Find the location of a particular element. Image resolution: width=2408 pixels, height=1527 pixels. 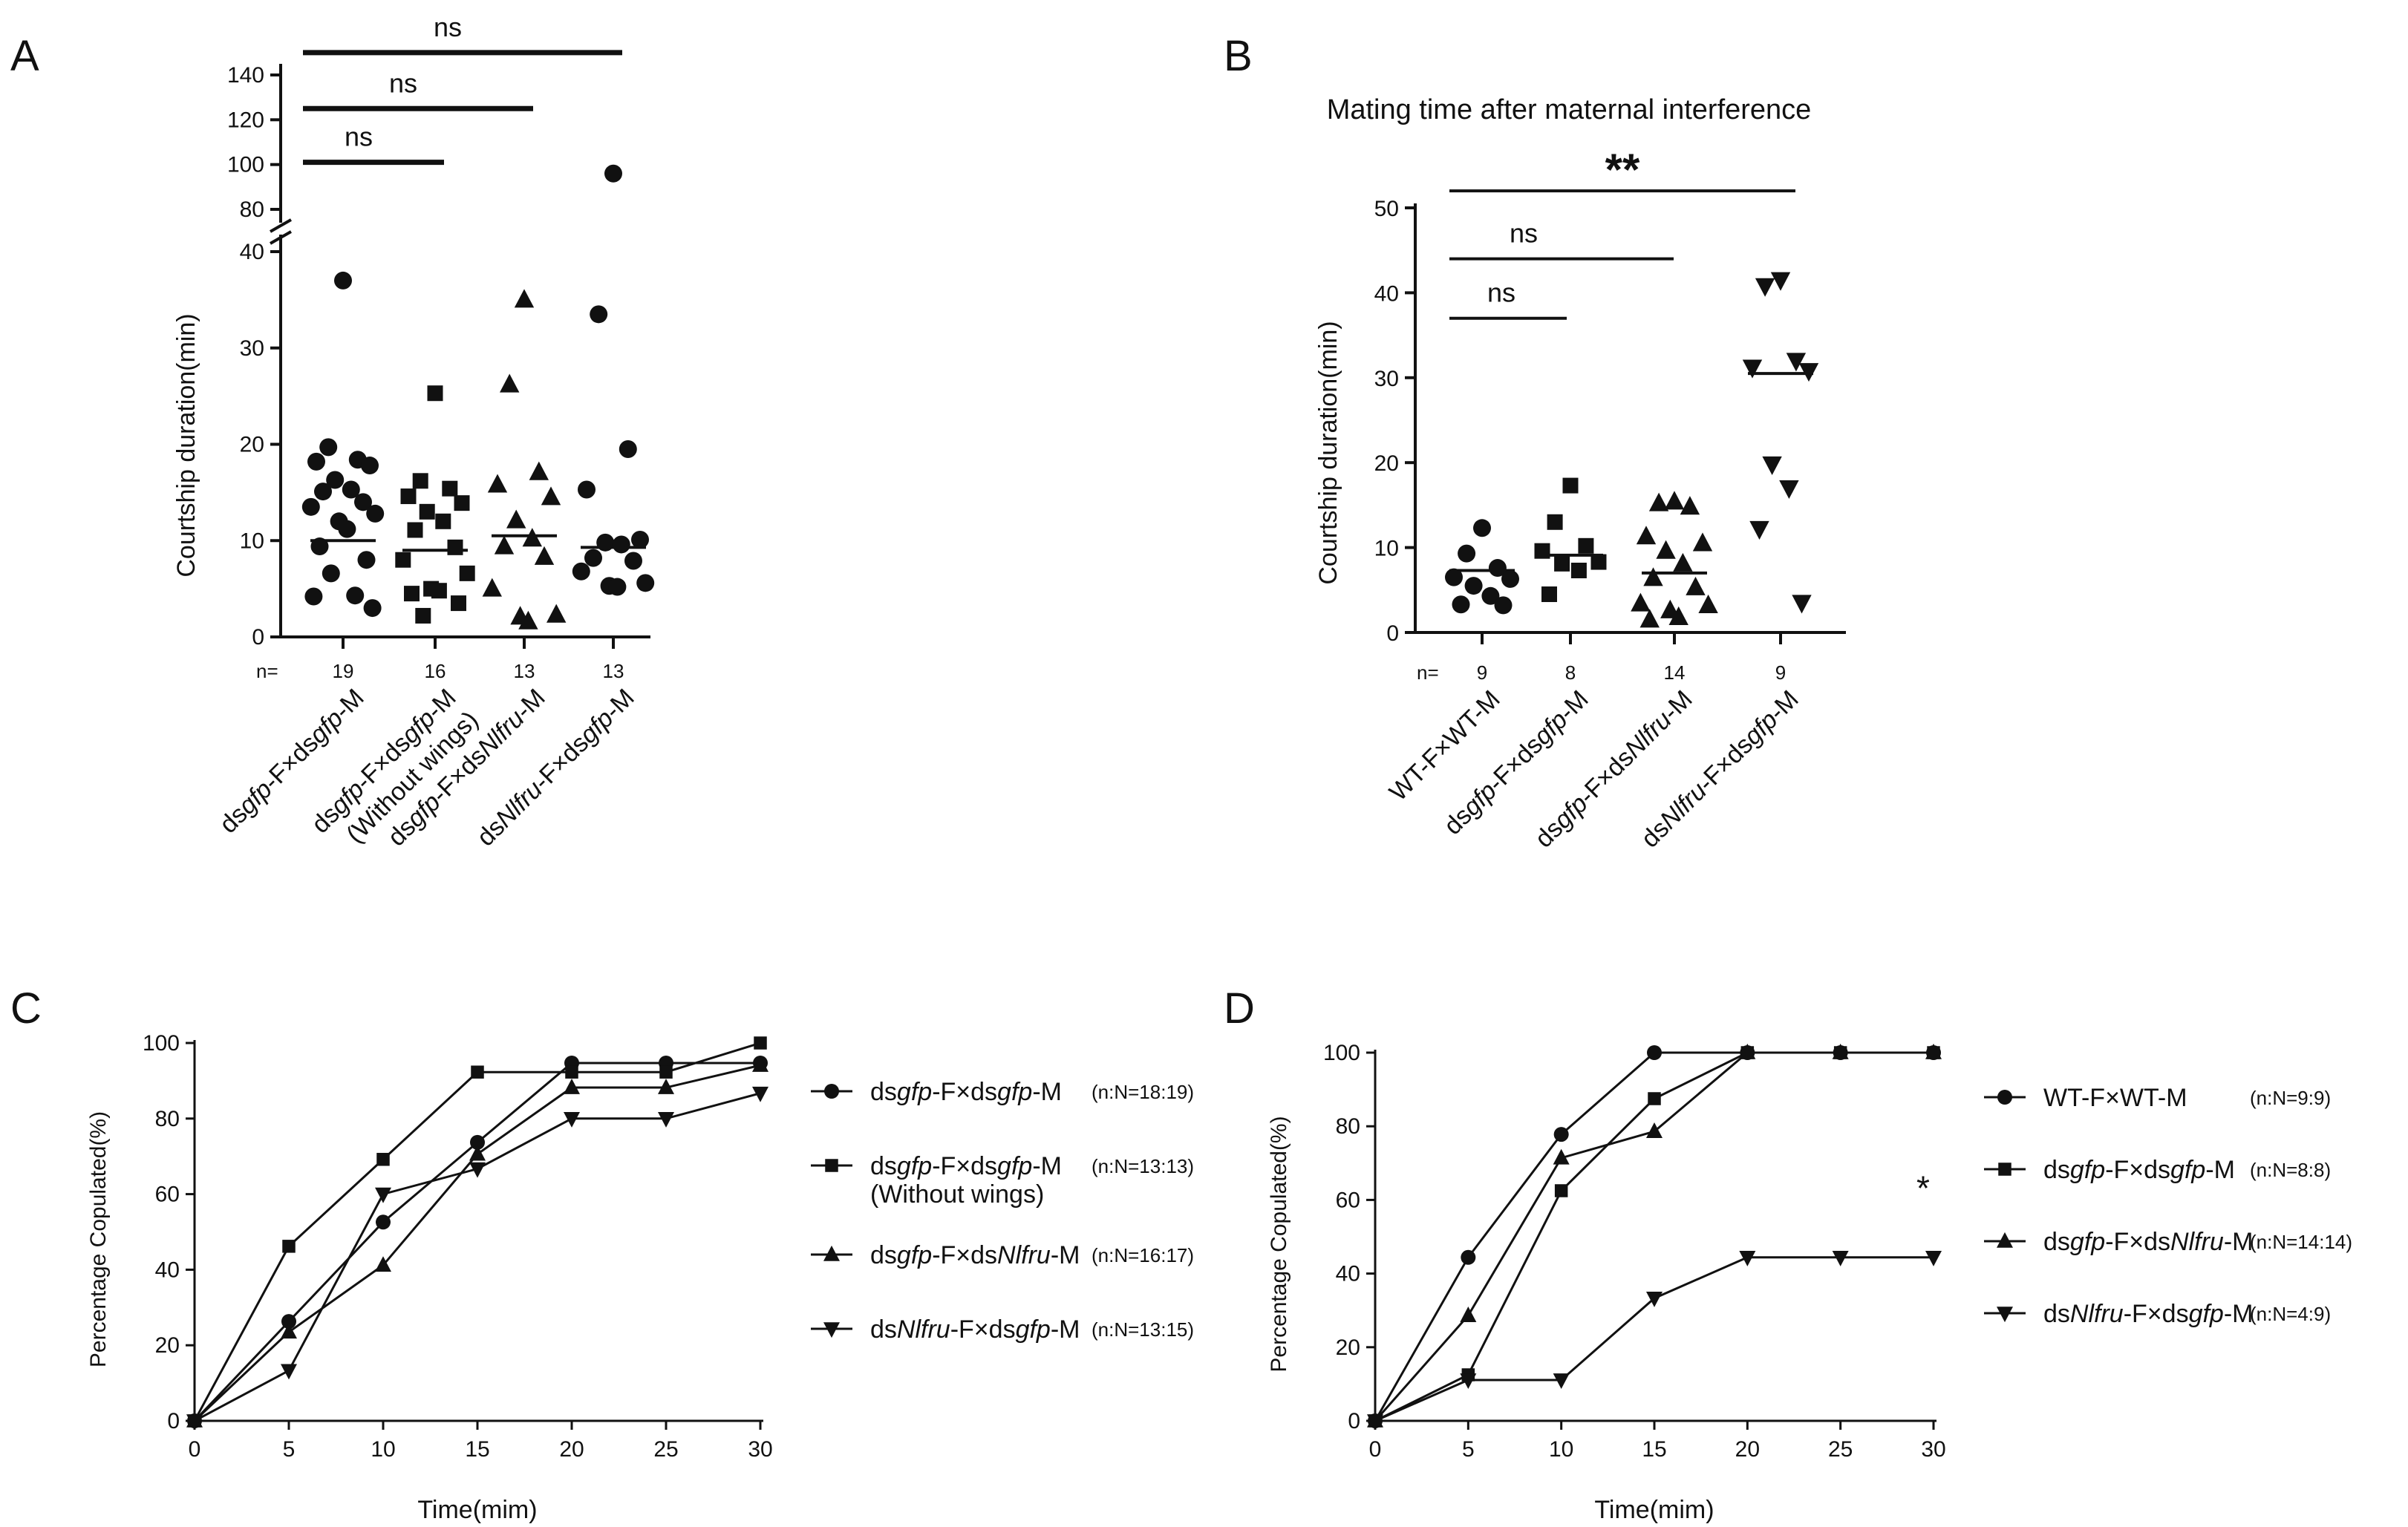

y-tick-label: 10 is located at coordinates (1386, 549).